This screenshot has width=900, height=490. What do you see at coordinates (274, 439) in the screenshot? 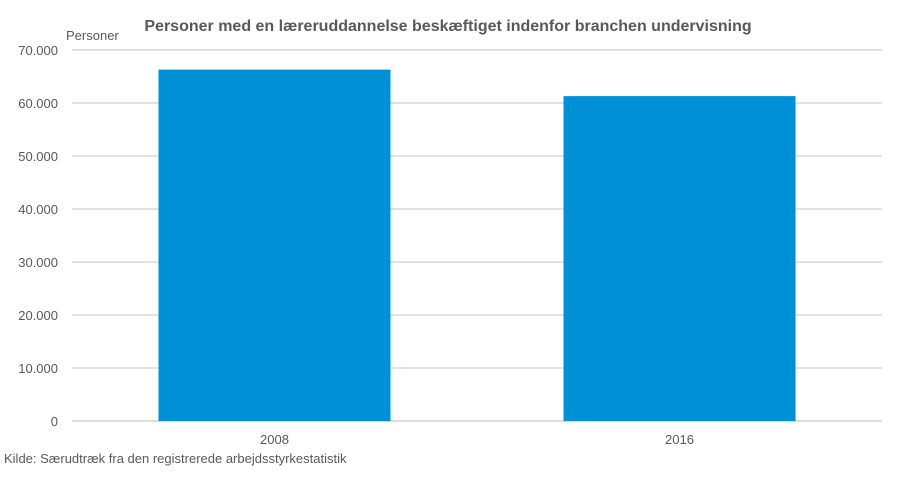
I see `x-tick-label: 2008` at bounding box center [274, 439].